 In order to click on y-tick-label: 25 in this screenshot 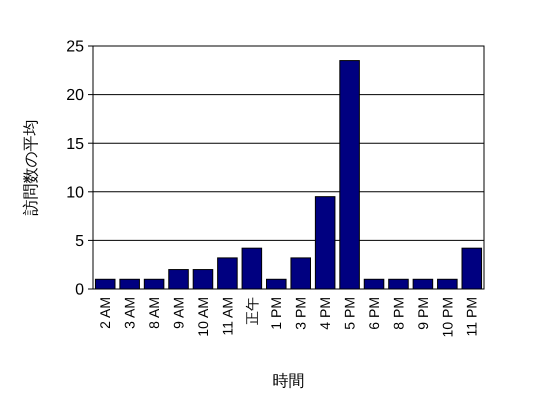, I will do `click(75, 47)`.